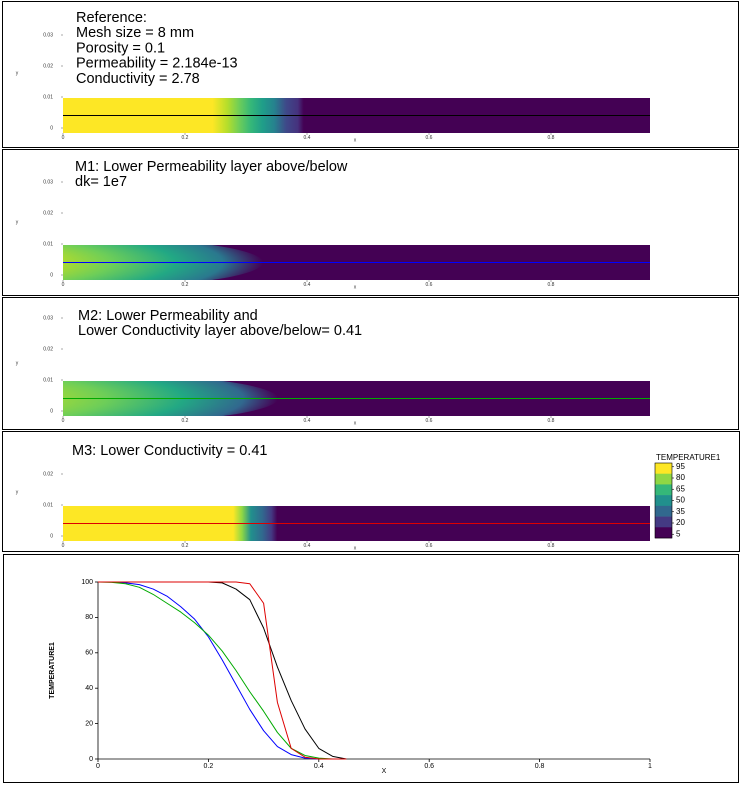 The height and width of the screenshot is (785, 741). I want to click on y-tick-label: 20, so click(89, 723).